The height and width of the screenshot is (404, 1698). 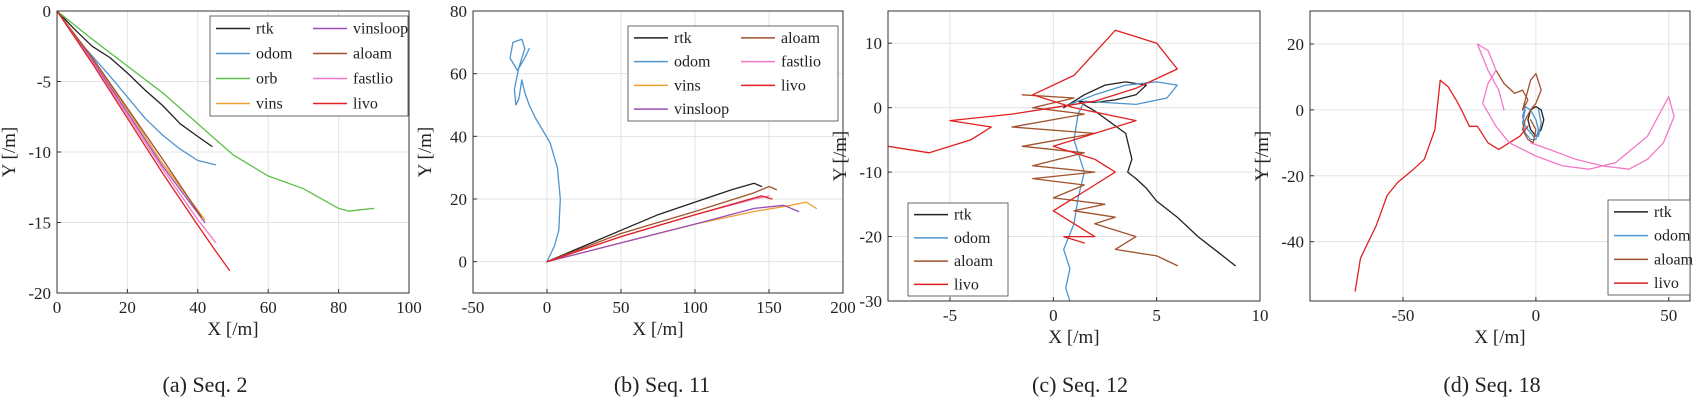 What do you see at coordinates (1491, 384) in the screenshot?
I see `chart-3-caption: (d) Seq. 18` at bounding box center [1491, 384].